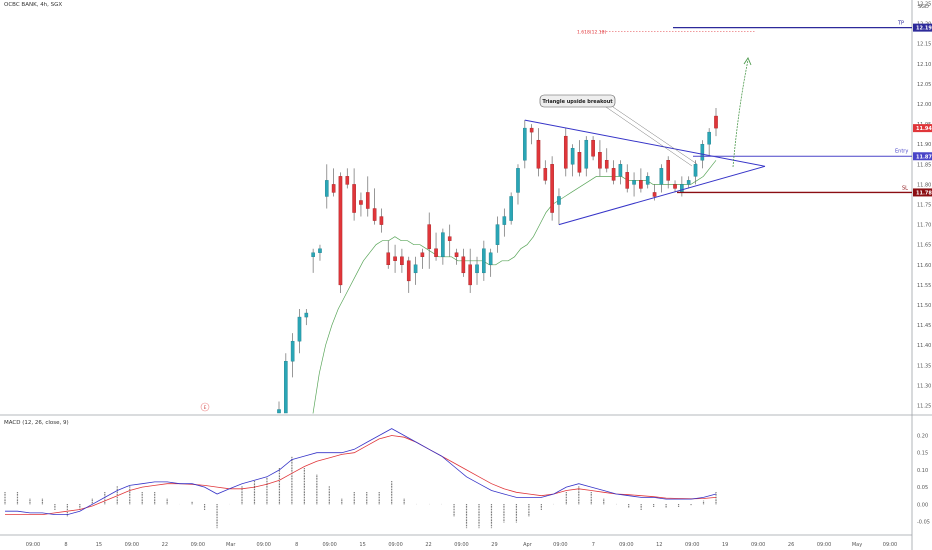 This screenshot has width=932, height=550. I want to click on callout-text: Triangle upside breakout, so click(577, 102).